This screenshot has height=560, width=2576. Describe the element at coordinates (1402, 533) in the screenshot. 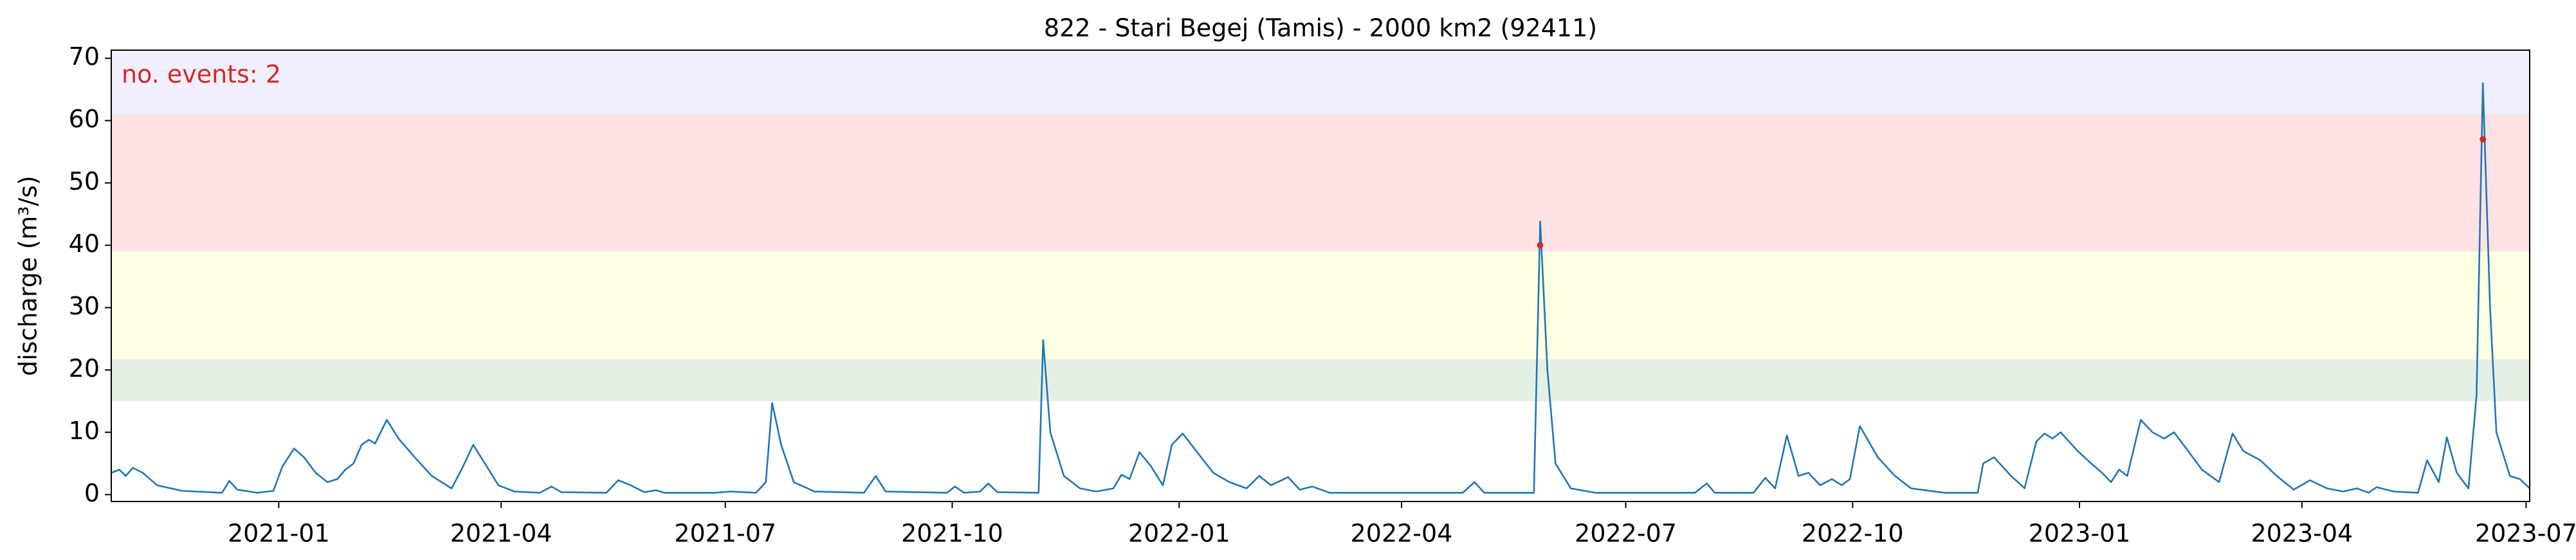

I see `x-tick-label: 2022-04` at that location.